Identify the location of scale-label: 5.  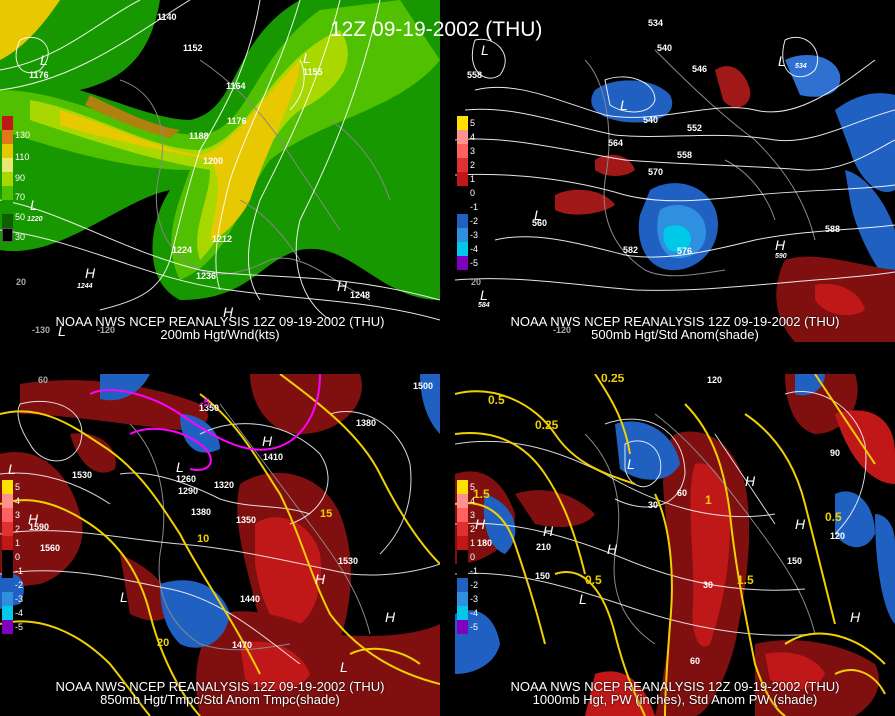
(18, 487).